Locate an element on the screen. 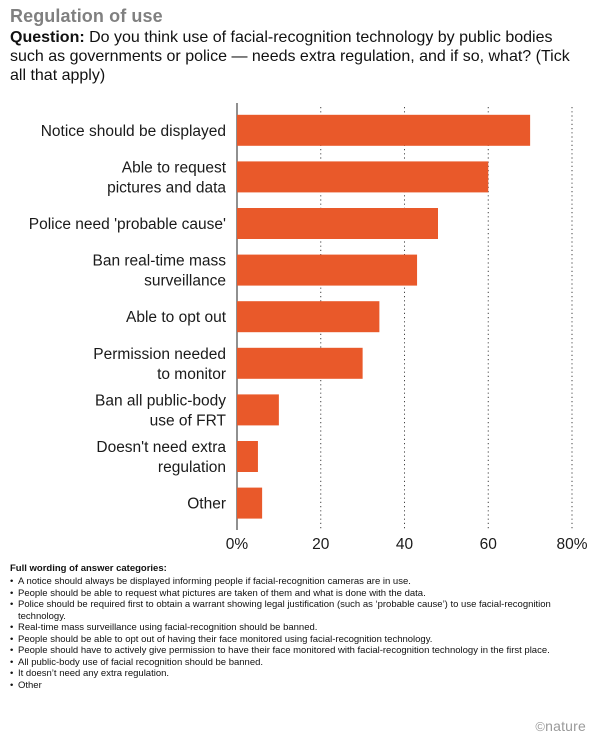 The image size is (600, 744). category-label: regulation is located at coordinates (192, 467).